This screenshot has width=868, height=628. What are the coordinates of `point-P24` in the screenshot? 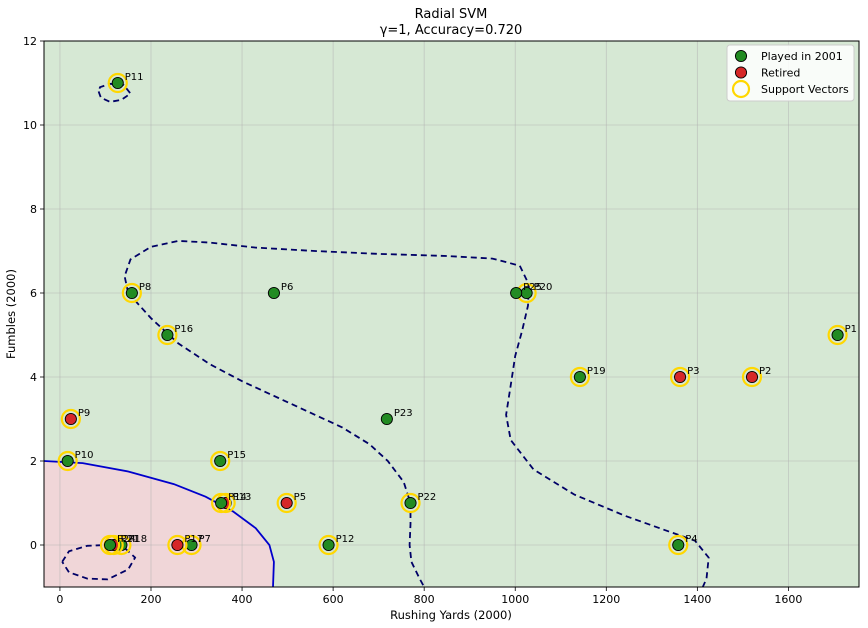 It's located at (110, 545).